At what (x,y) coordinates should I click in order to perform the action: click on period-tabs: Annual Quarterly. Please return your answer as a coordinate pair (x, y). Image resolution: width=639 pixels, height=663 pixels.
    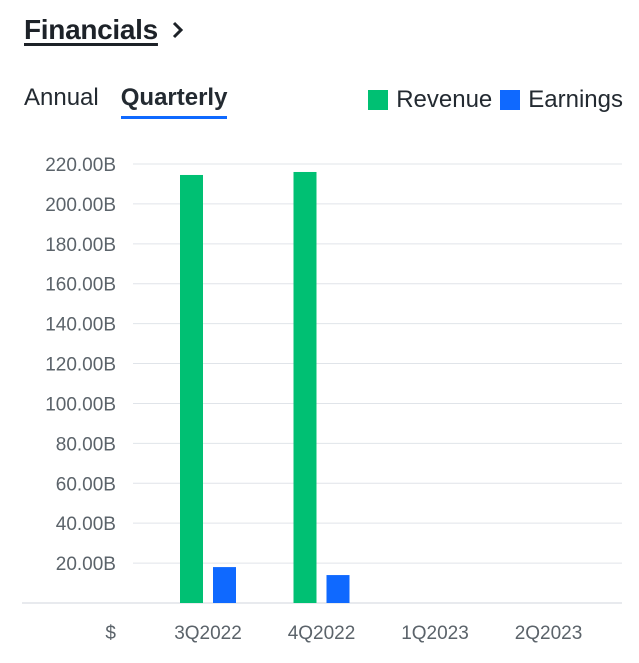
    Looking at the image, I should click on (126, 101).